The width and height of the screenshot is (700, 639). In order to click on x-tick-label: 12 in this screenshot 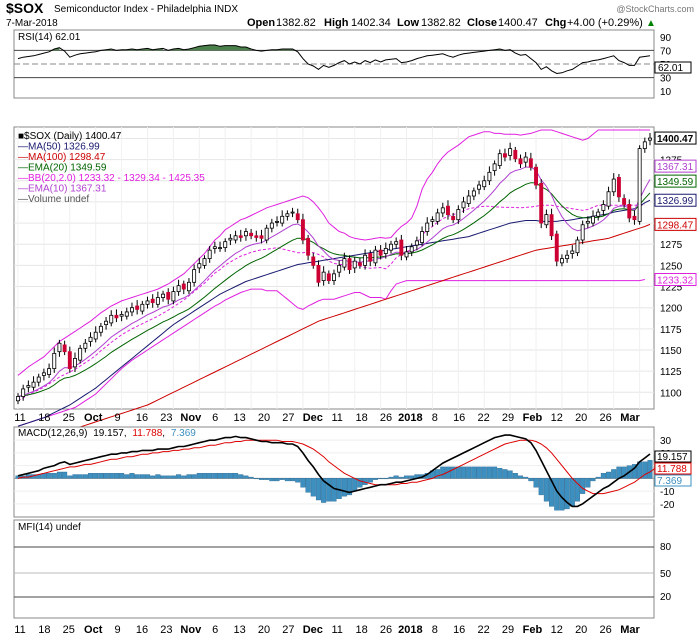, I will do `click(557, 630)`.